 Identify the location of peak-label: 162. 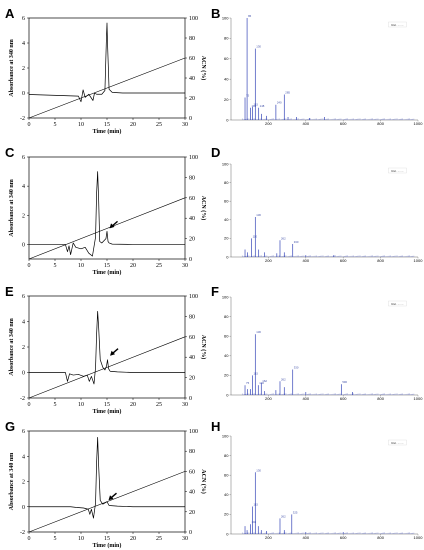
(264, 381).